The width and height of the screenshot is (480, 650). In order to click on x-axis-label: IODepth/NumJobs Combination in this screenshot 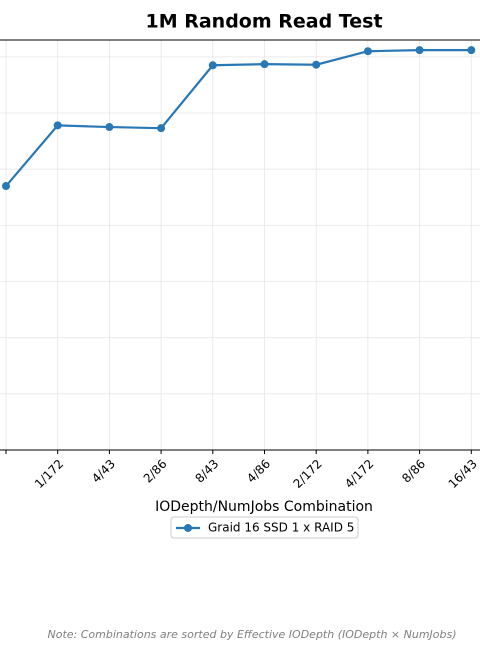, I will do `click(264, 507)`.